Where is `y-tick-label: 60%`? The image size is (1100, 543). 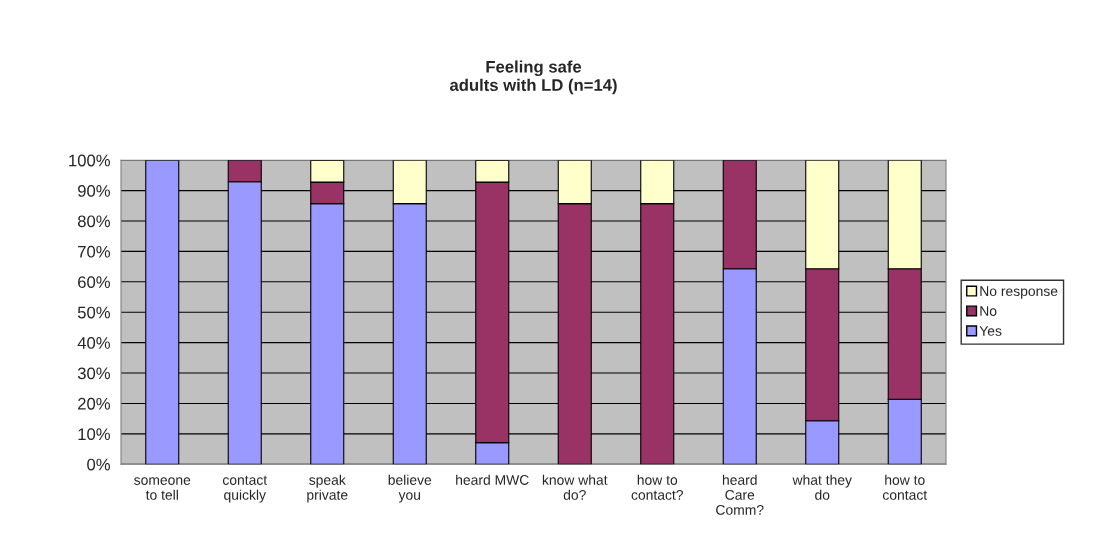 y-tick-label: 60% is located at coordinates (94, 282).